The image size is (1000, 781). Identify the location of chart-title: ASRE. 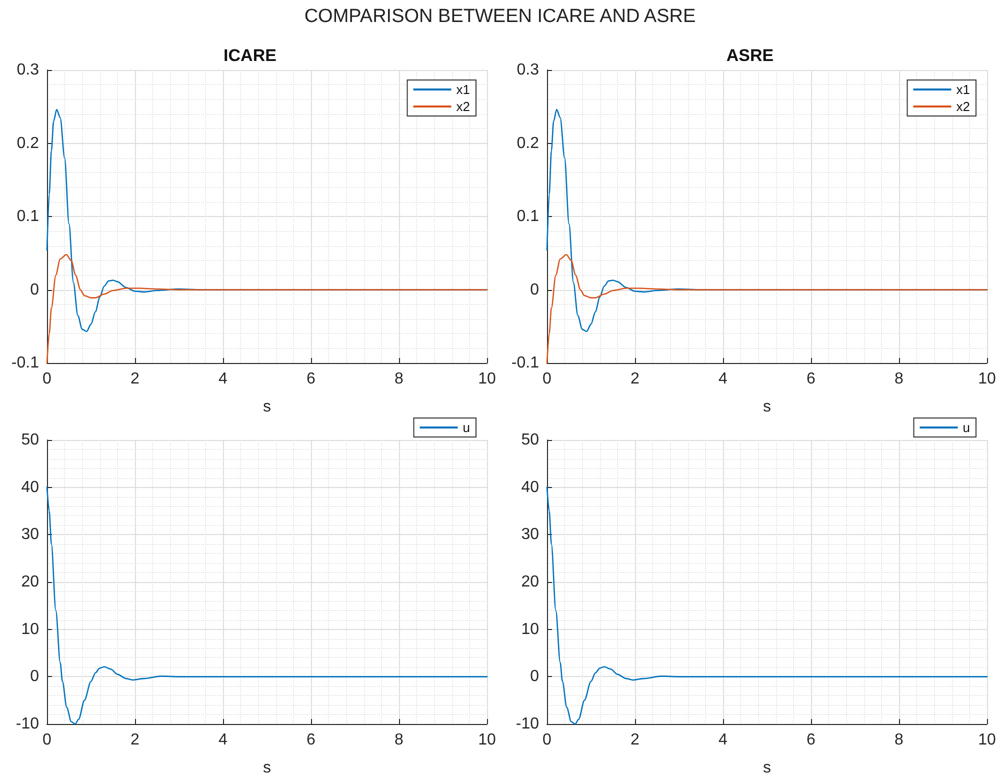
(750, 55).